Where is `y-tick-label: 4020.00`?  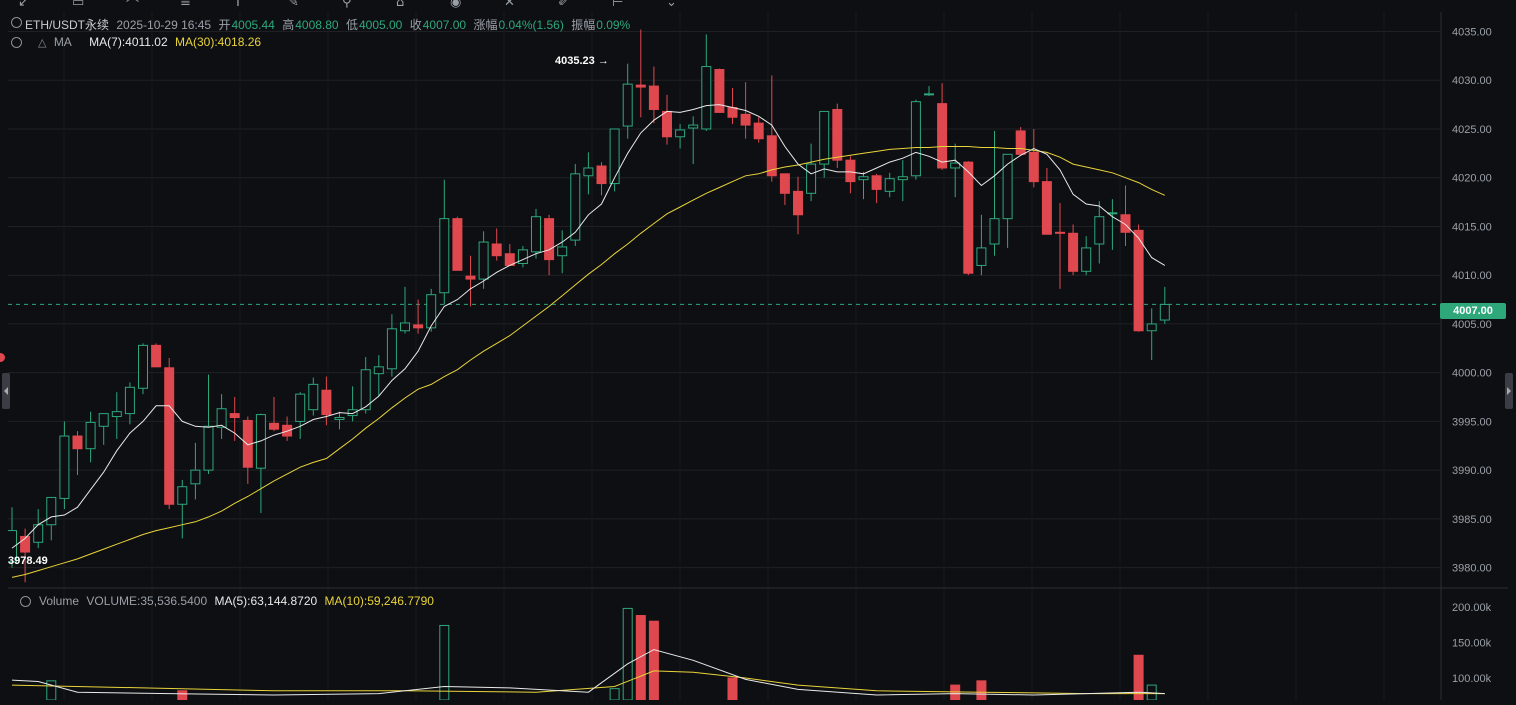 y-tick-label: 4020.00 is located at coordinates (1472, 179).